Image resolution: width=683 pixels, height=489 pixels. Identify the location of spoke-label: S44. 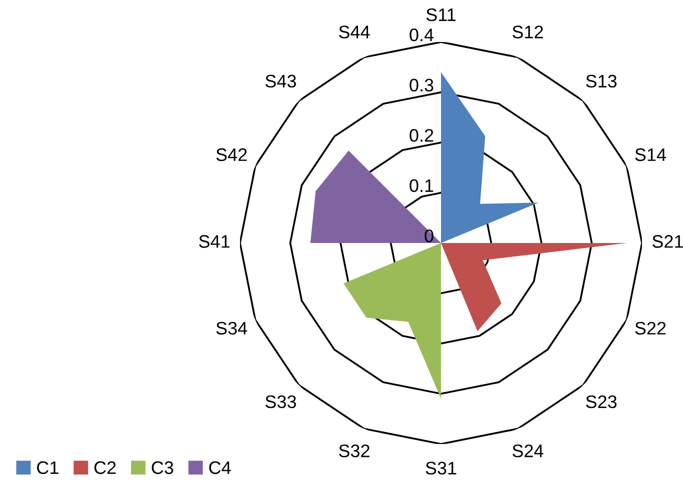
(354, 32).